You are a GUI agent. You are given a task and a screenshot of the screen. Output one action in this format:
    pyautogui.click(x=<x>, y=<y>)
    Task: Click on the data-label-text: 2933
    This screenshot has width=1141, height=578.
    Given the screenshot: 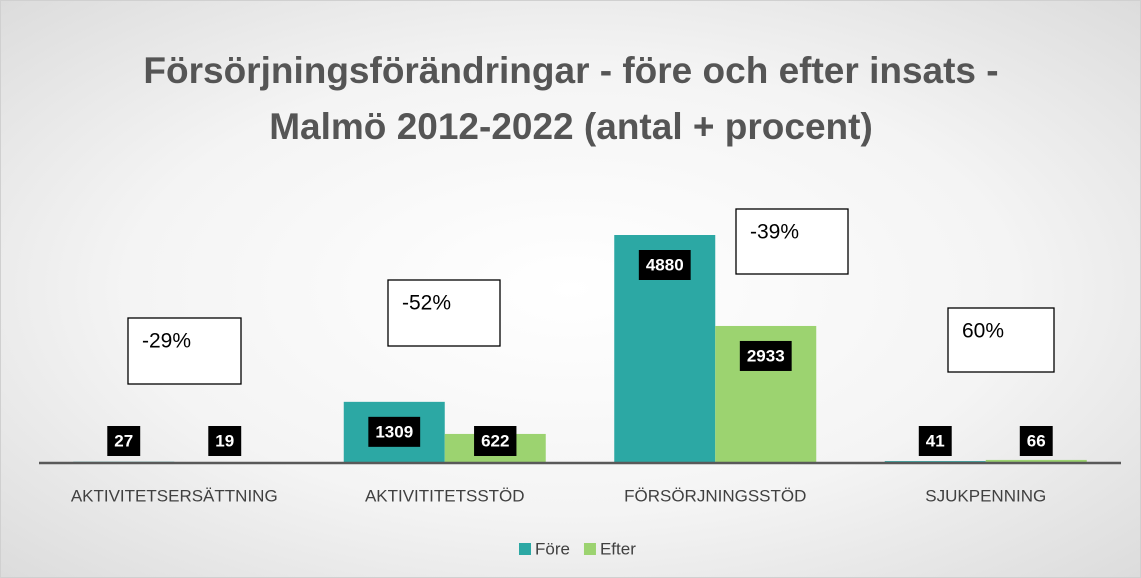 What is the action you would take?
    pyautogui.click(x=766, y=355)
    